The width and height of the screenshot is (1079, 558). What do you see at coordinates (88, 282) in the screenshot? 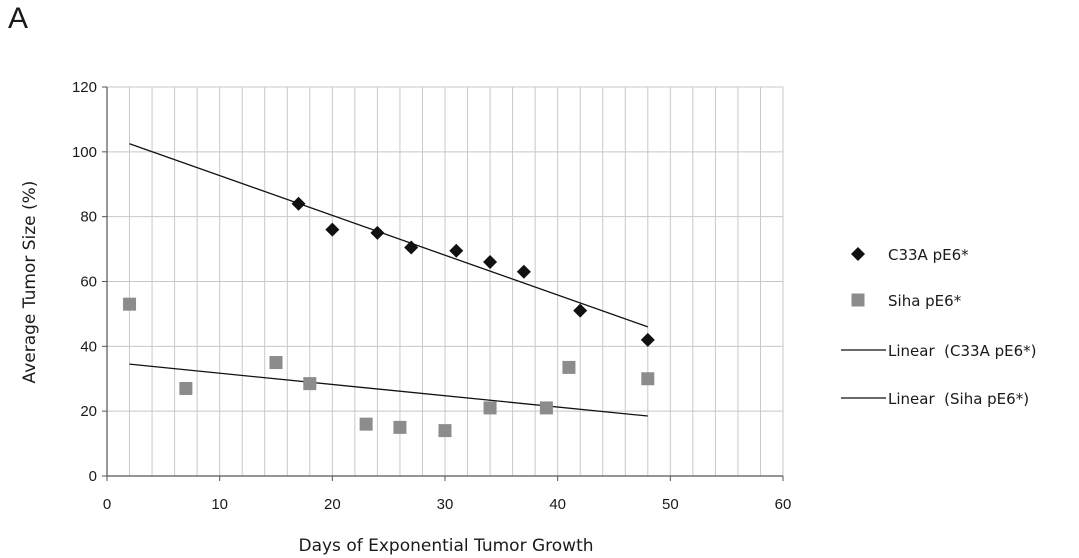
I see `y-tick-label: 60` at bounding box center [88, 282].